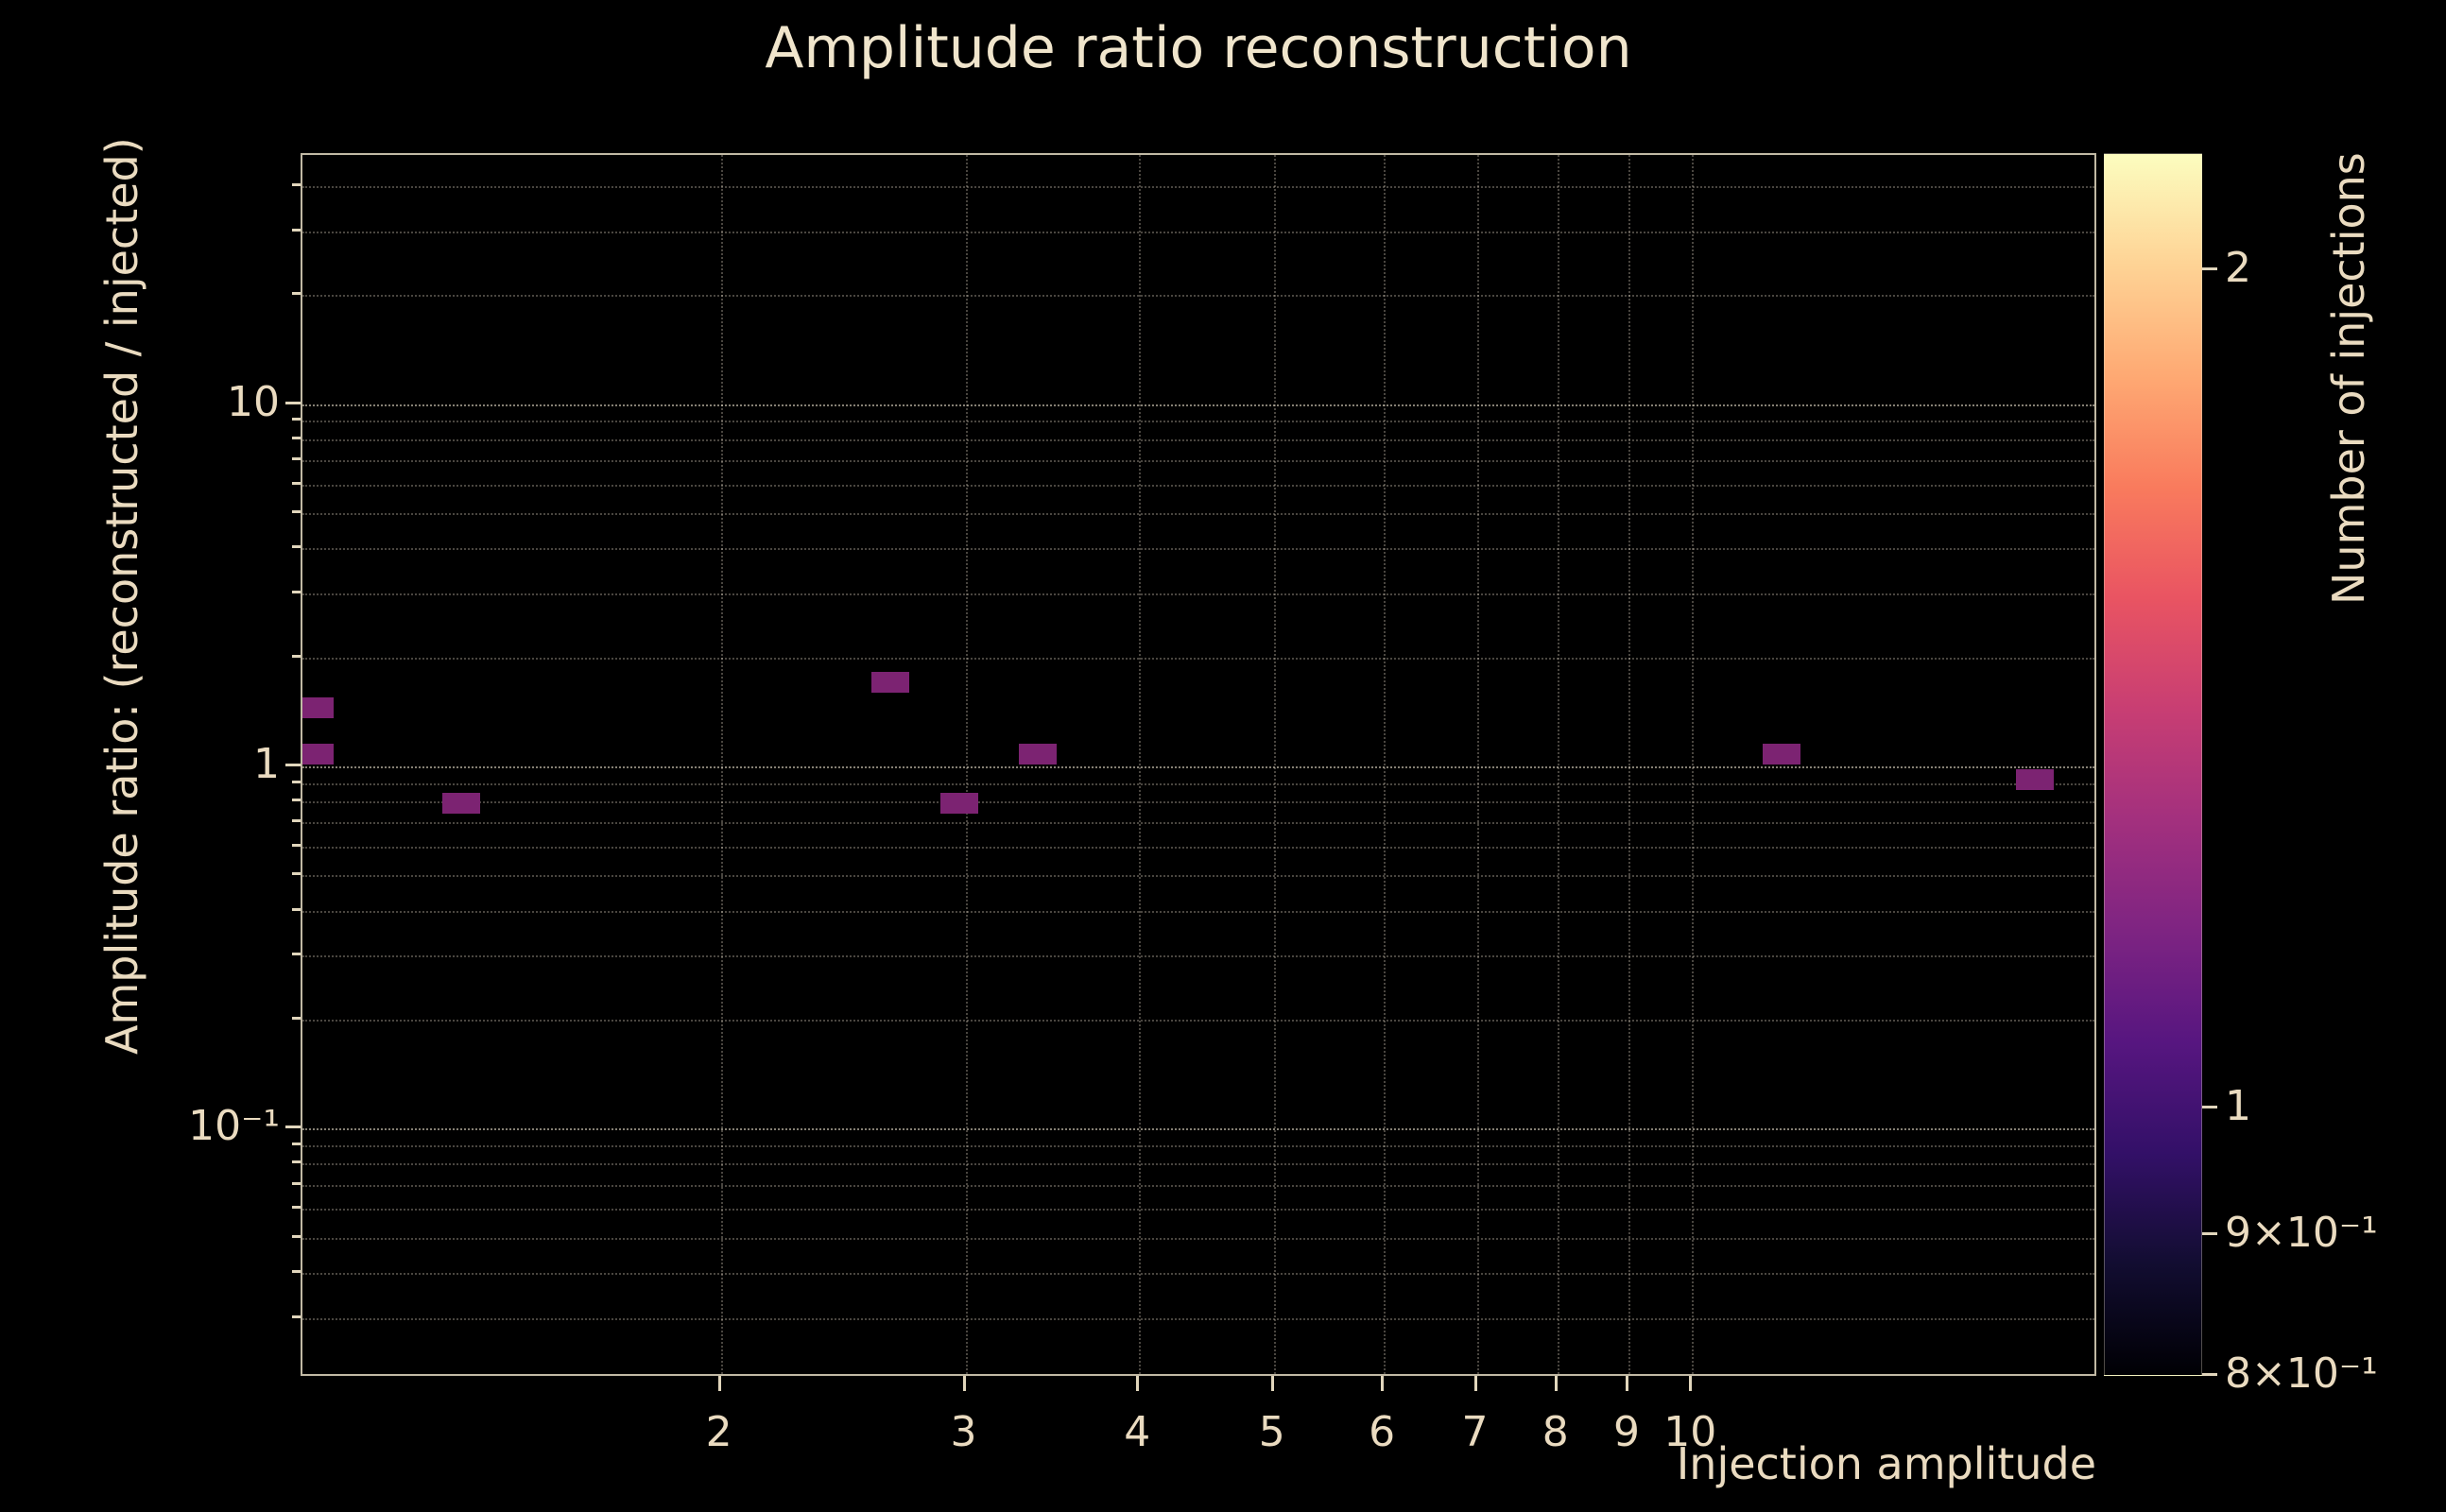 The width and height of the screenshot is (2446, 1512). I want to click on x-tick-label: 6, so click(1382, 1432).